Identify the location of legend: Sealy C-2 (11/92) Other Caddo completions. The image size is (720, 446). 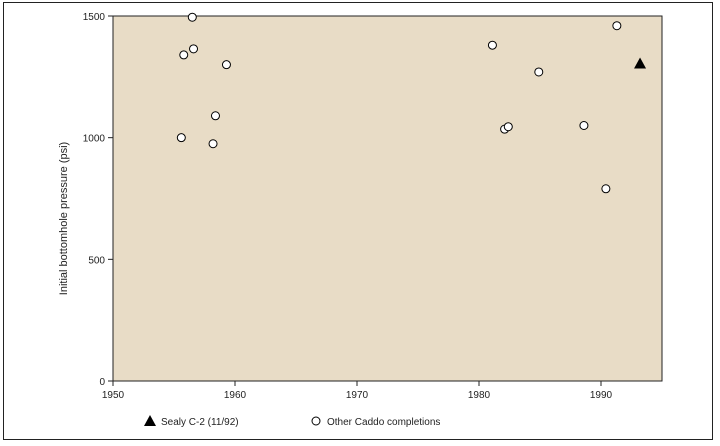
(292, 421).